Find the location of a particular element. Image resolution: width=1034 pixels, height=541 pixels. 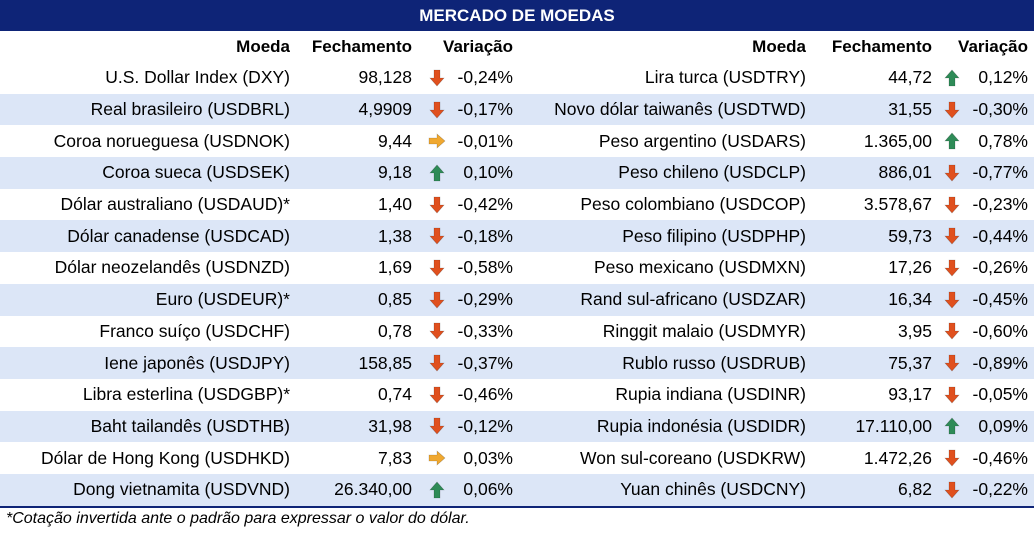

currency-name: Iene japonês (USDJPY) is located at coordinates (197, 362).